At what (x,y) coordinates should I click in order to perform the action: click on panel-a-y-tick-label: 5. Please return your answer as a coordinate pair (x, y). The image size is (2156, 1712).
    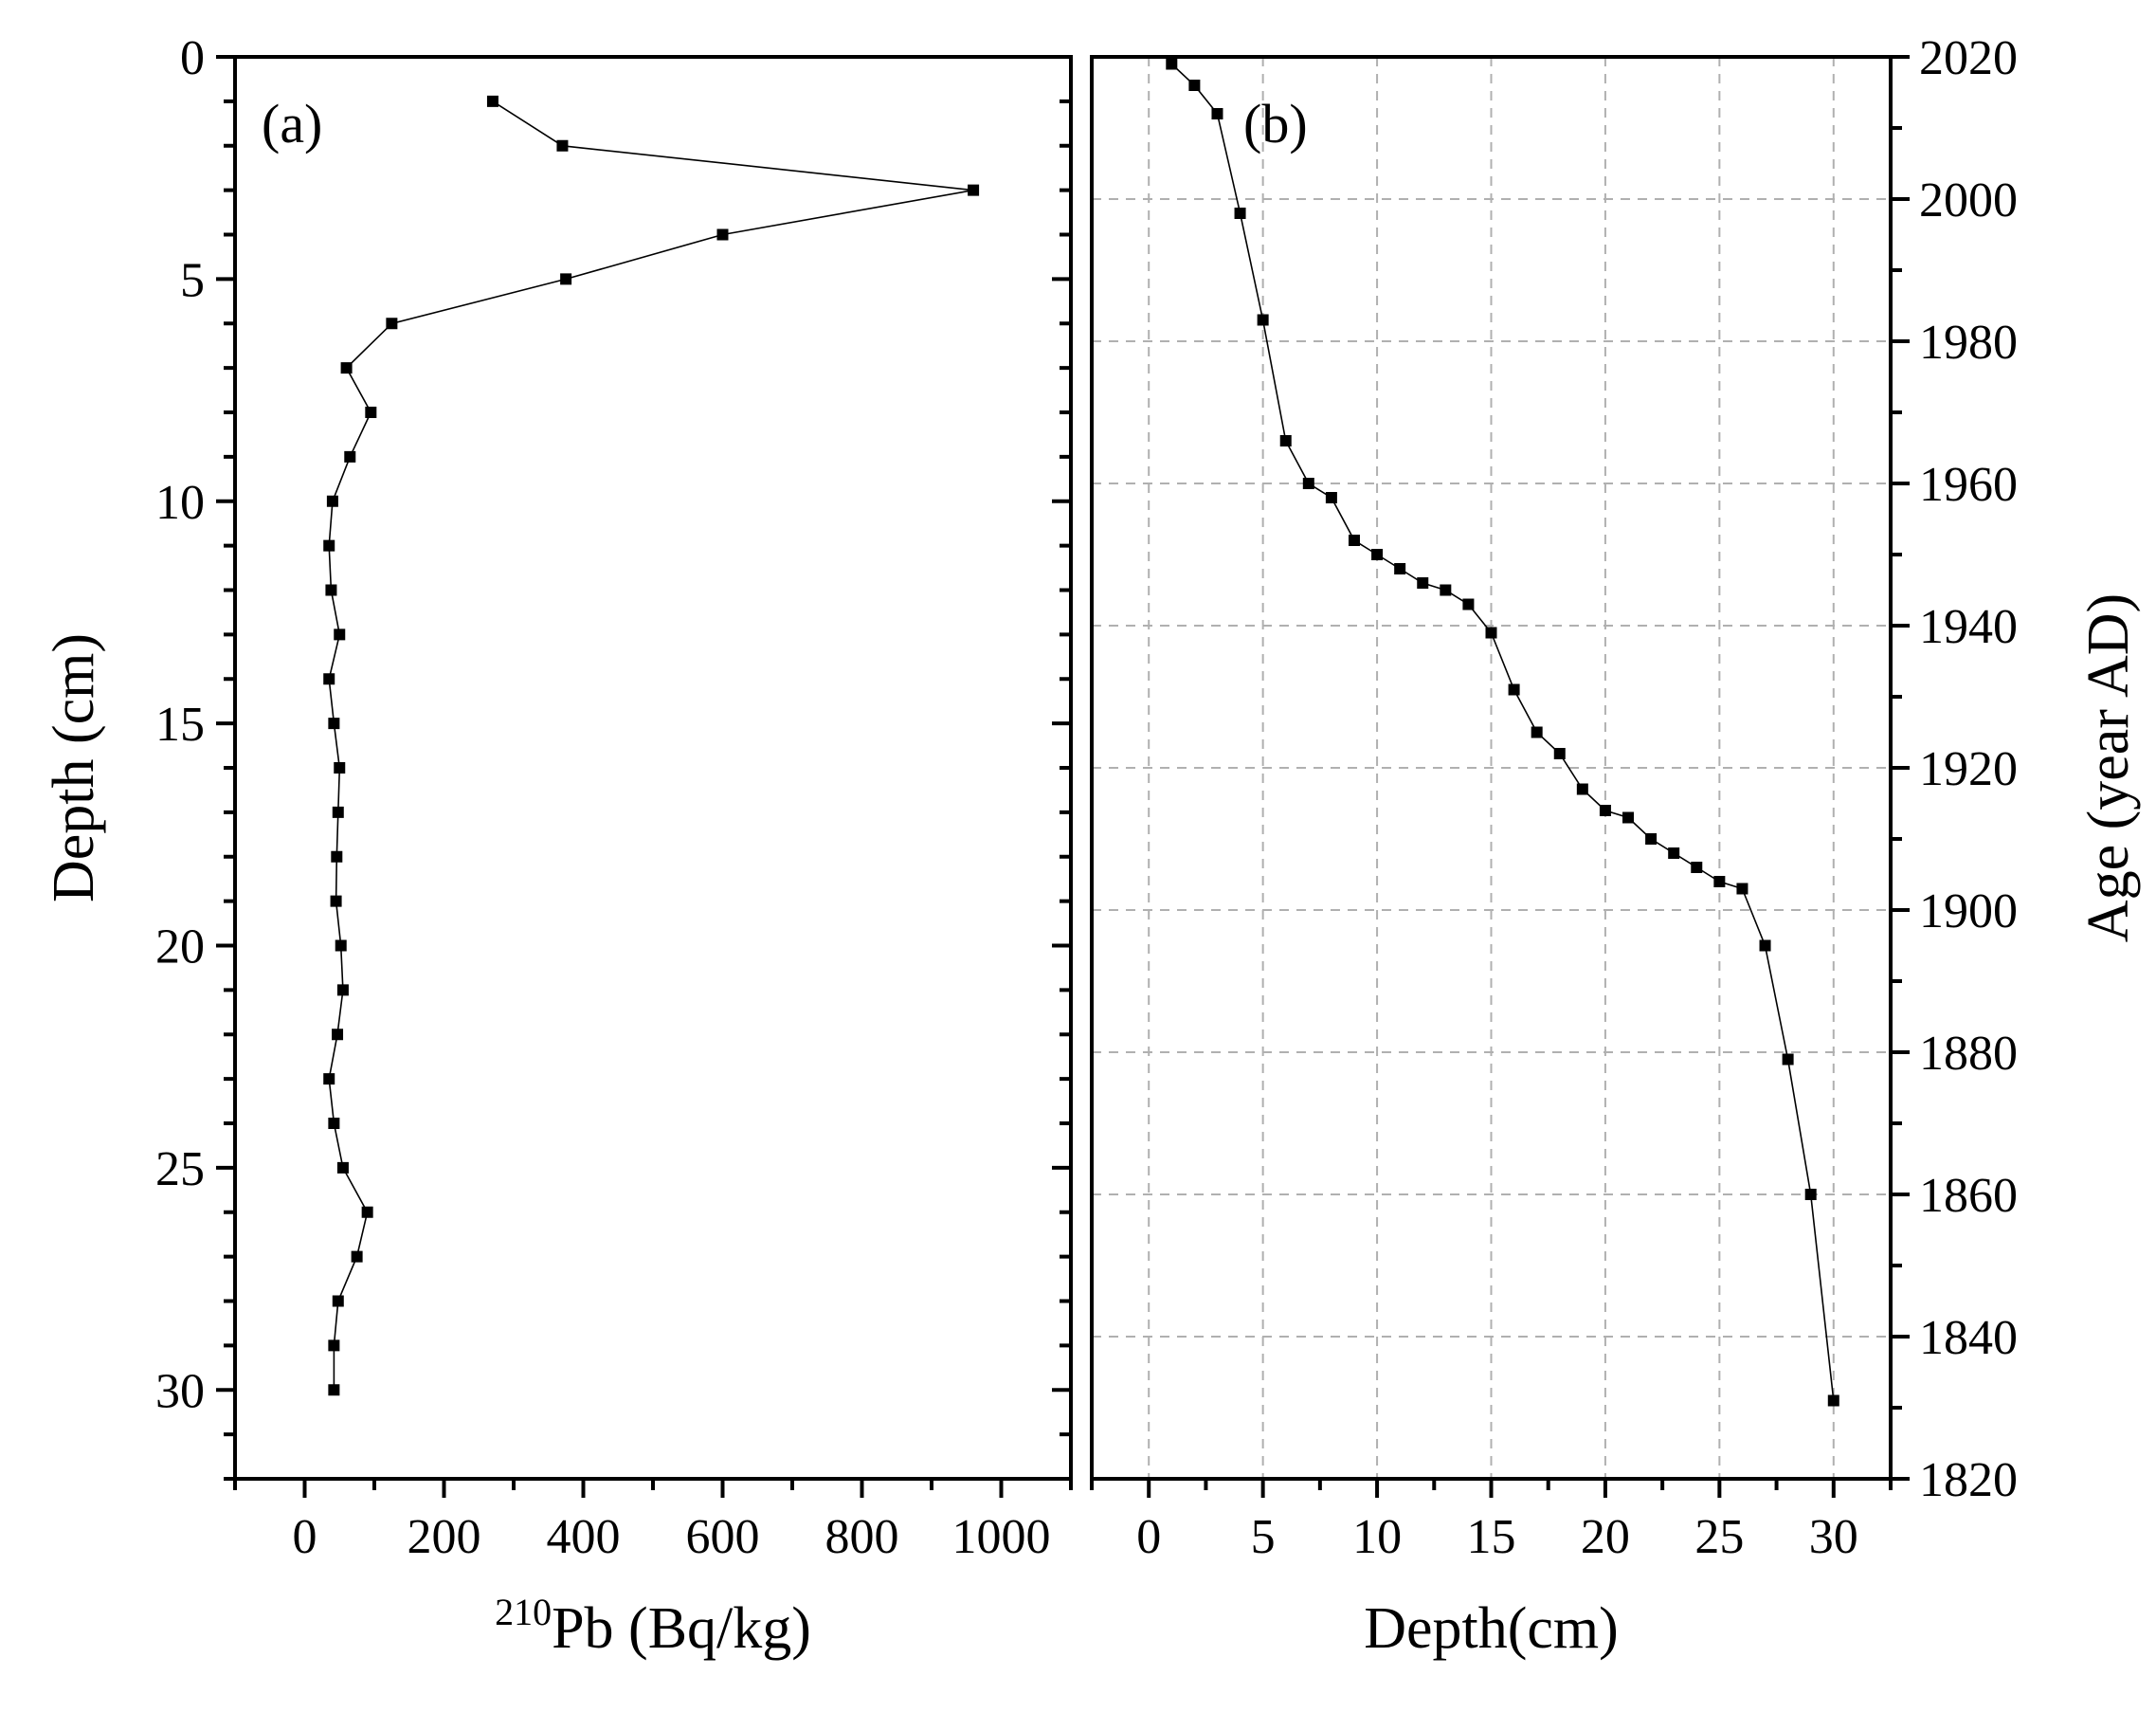
    Looking at the image, I should click on (192, 280).